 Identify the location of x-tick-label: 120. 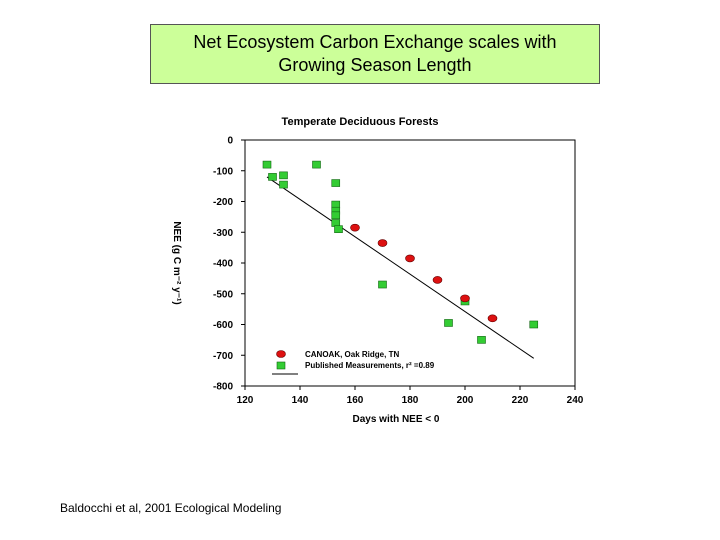
(245, 400).